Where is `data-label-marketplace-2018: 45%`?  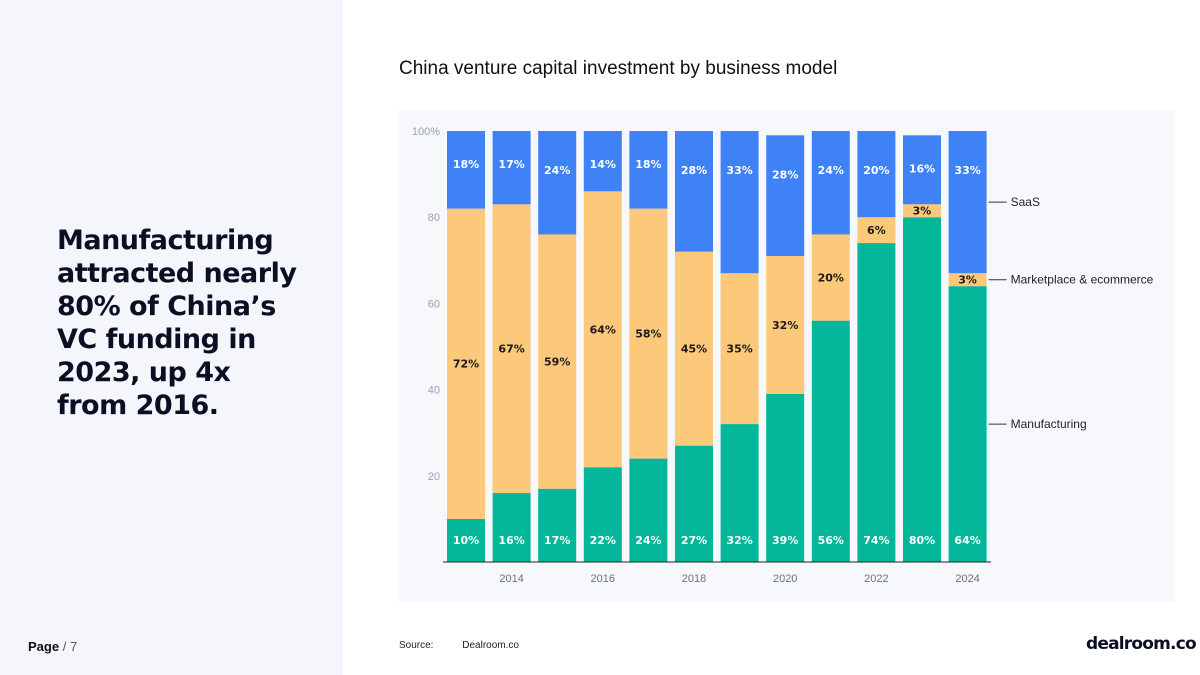 data-label-marketplace-2018: 45% is located at coordinates (694, 349).